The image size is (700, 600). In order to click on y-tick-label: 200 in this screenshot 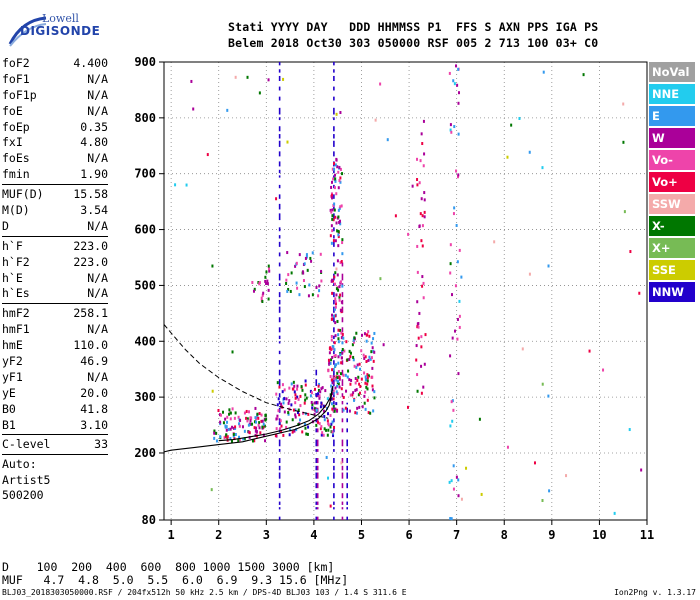, I will do `click(145, 453)`.